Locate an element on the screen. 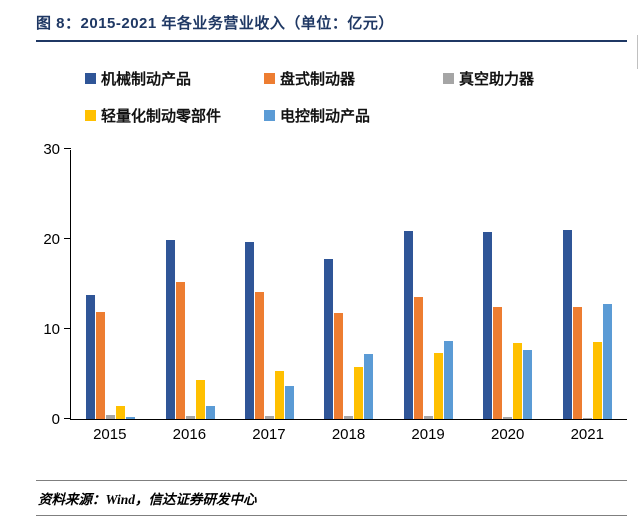 This screenshot has height=520, width=641. x-axis-label: 2017 is located at coordinates (269, 434).